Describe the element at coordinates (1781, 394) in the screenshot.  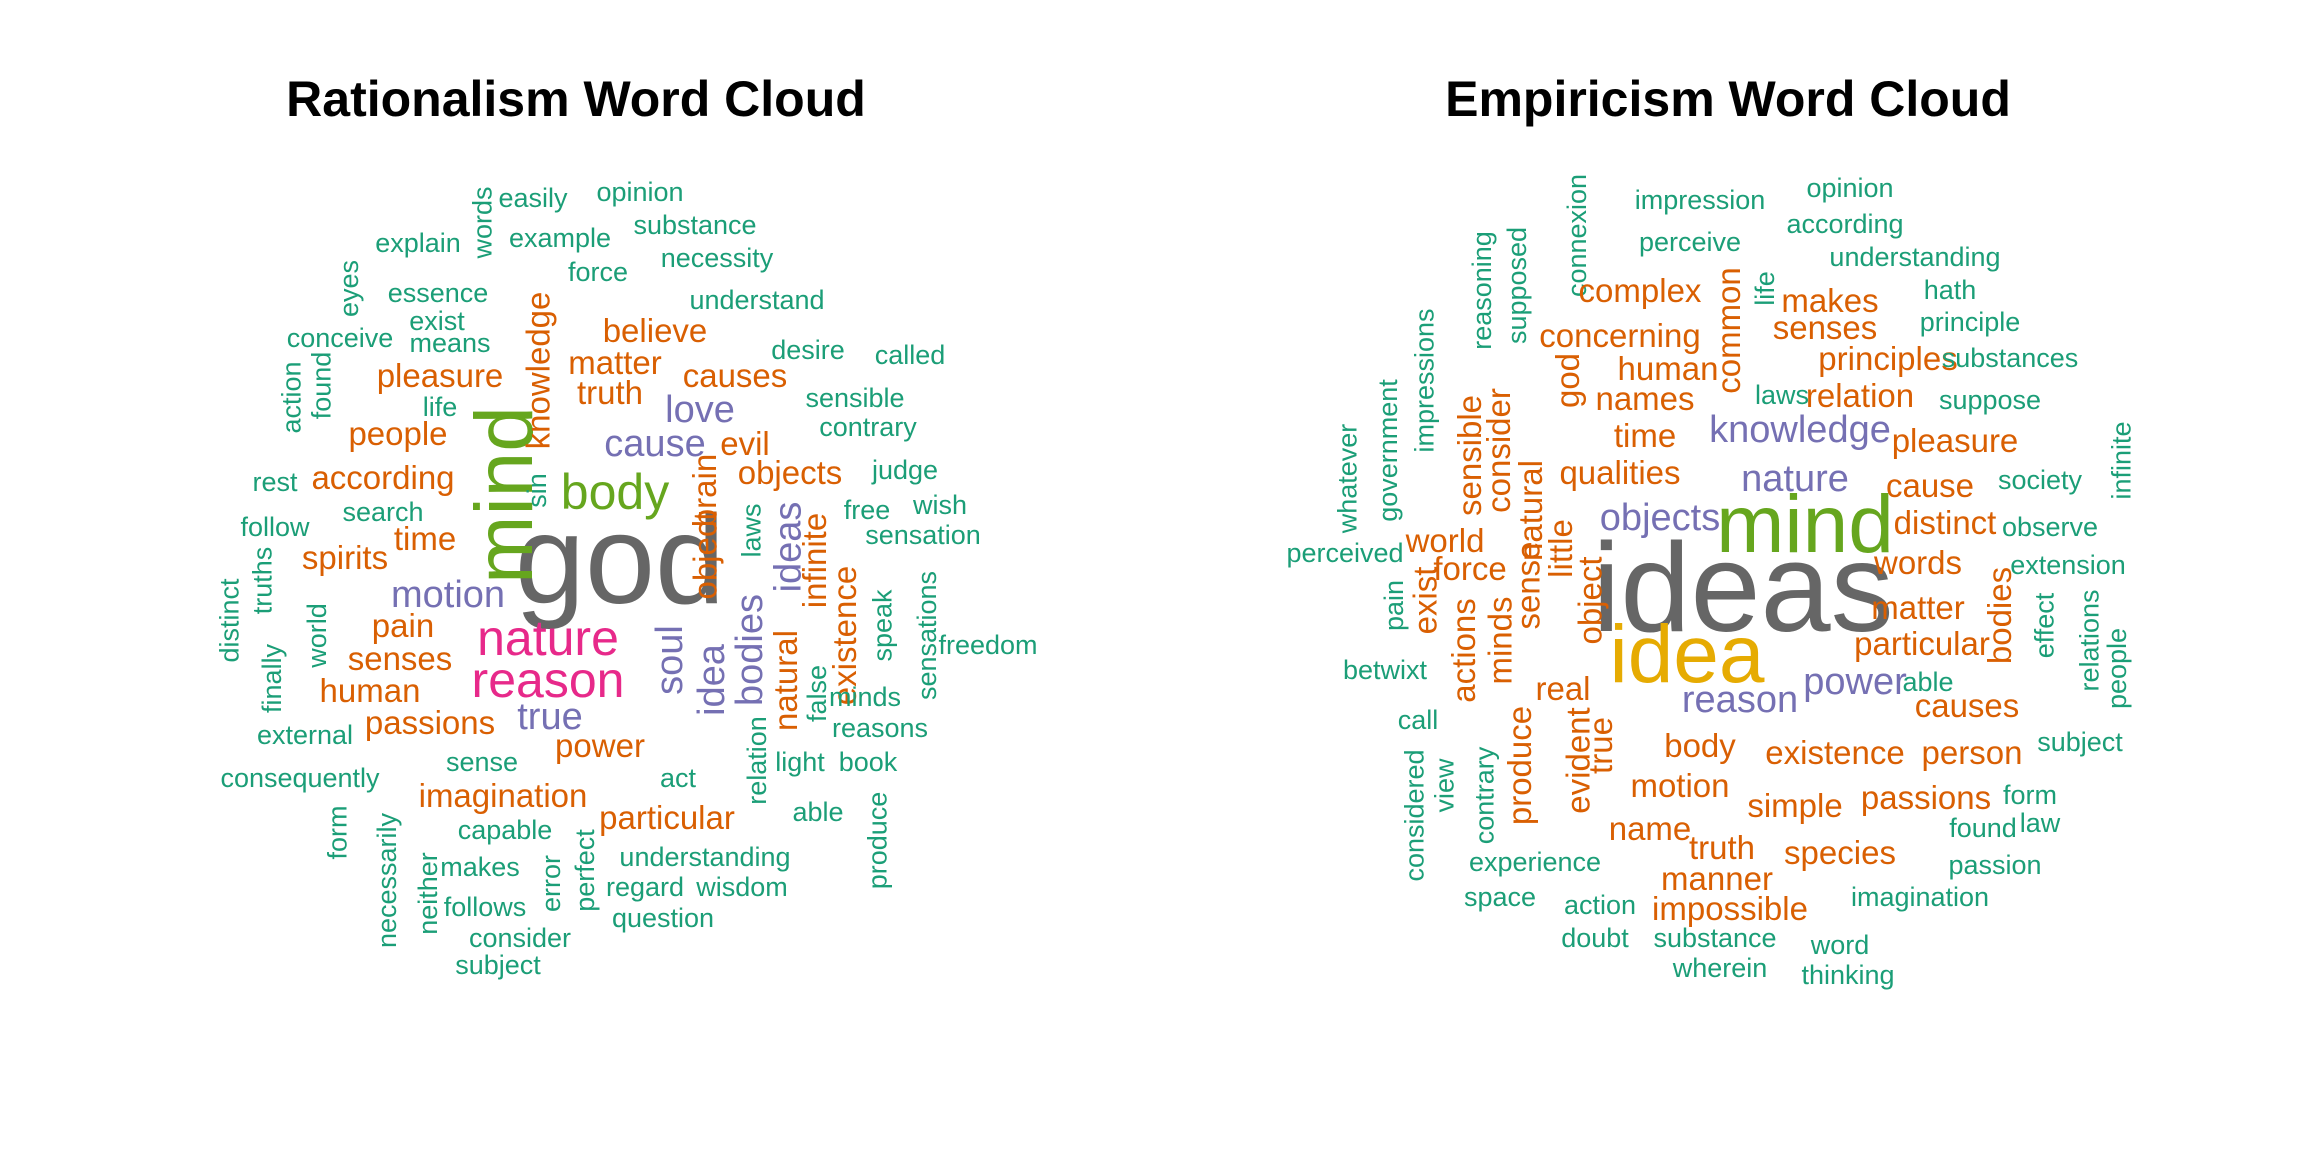
I see `word-laws: laws` at that location.